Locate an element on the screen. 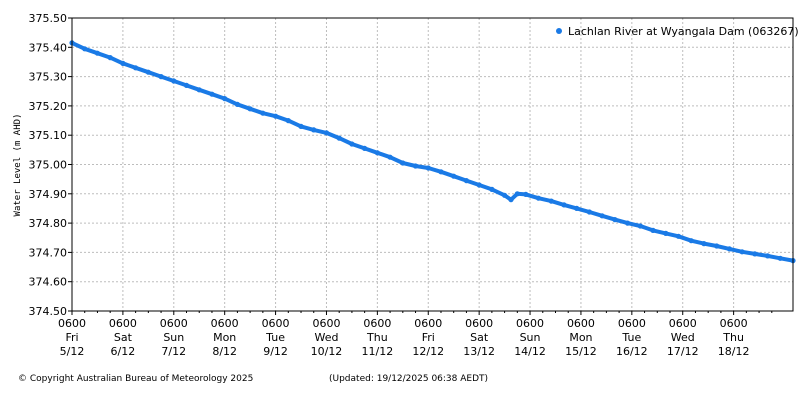 This screenshot has width=800, height=404. x-tick-label: 7/12 is located at coordinates (173, 351).